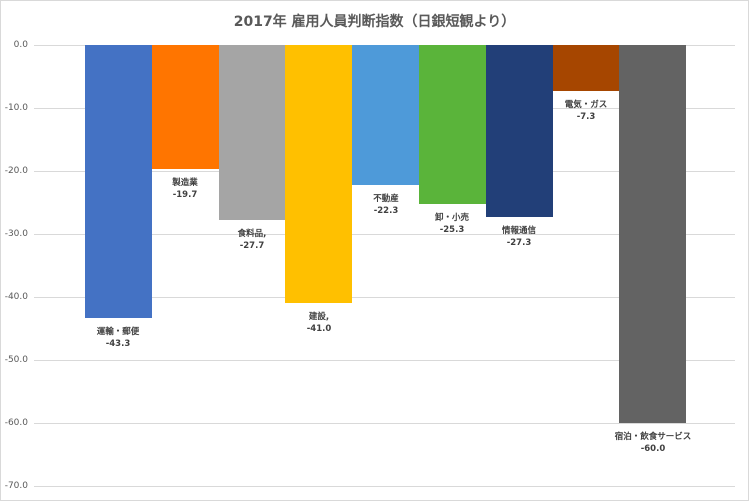  I want to click on data-label-category: 建設,, so click(319, 317).